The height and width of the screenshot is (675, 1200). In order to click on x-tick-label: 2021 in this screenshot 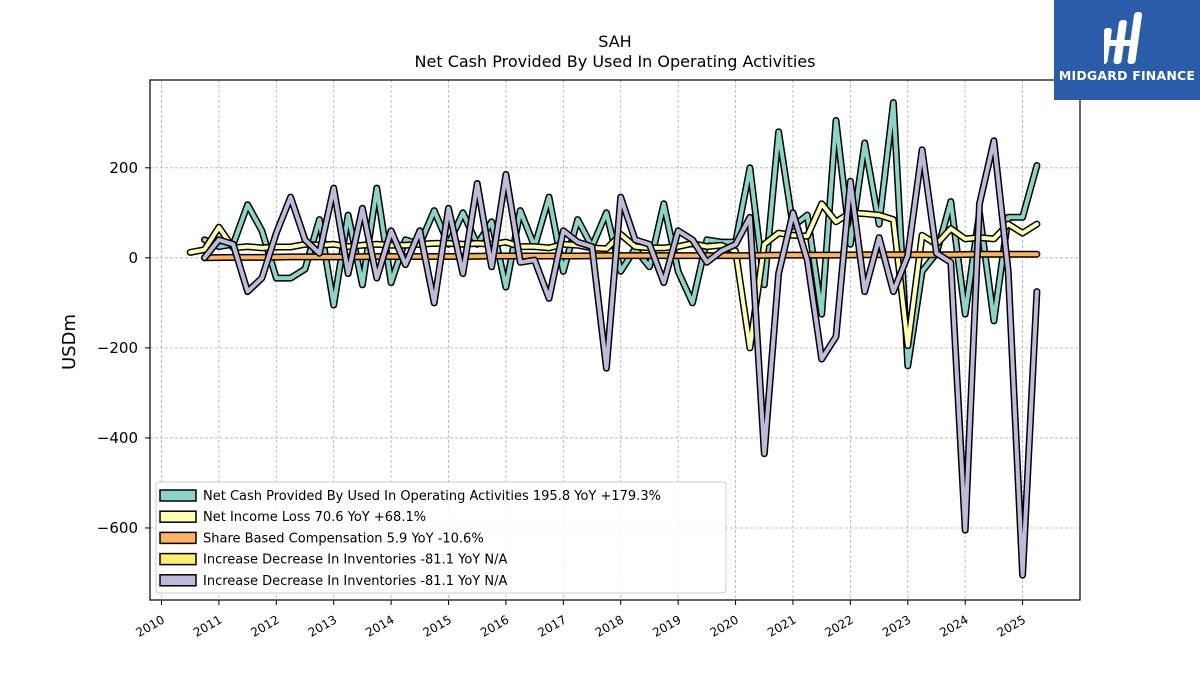, I will do `click(781, 625)`.